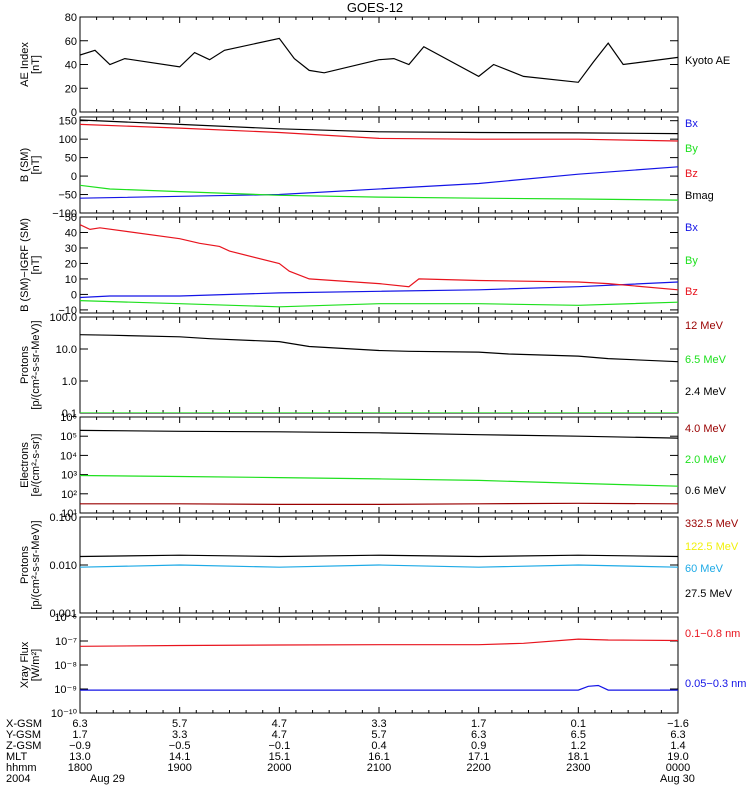  Describe the element at coordinates (706, 392) in the screenshot. I see `legend-label: 2.4 MeV` at that location.